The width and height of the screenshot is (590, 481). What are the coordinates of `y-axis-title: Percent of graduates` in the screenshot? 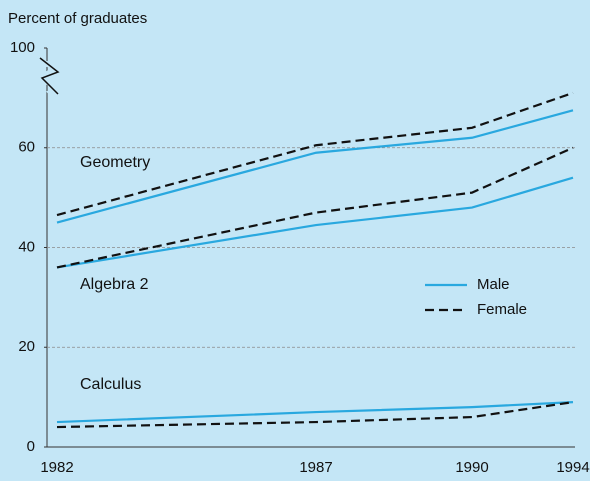 It's located at (77, 18).